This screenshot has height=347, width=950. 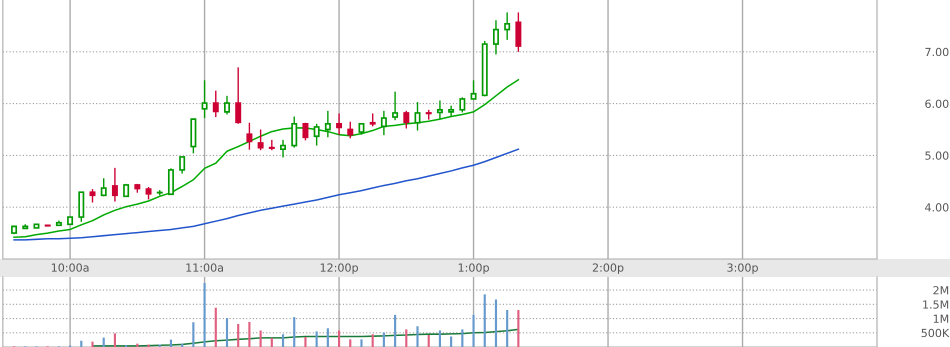 What do you see at coordinates (941, 318) in the screenshot?
I see `y-tick-label: 1M` at bounding box center [941, 318].